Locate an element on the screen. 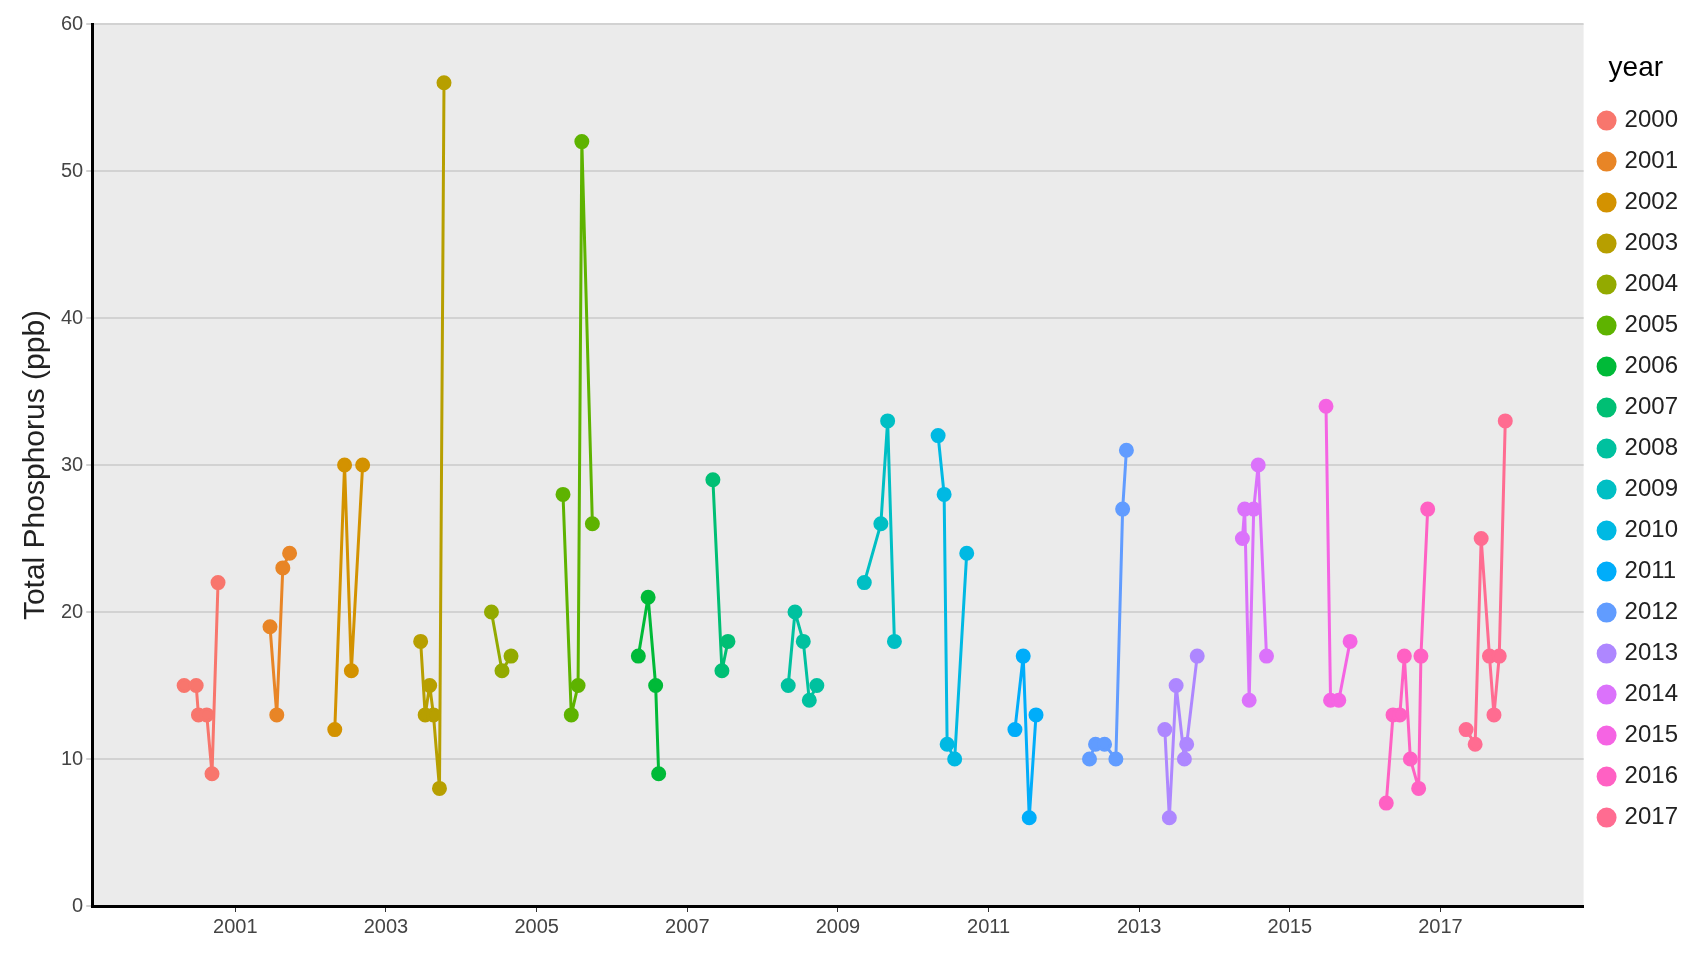  legend-label: 2006 is located at coordinates (1651, 365).